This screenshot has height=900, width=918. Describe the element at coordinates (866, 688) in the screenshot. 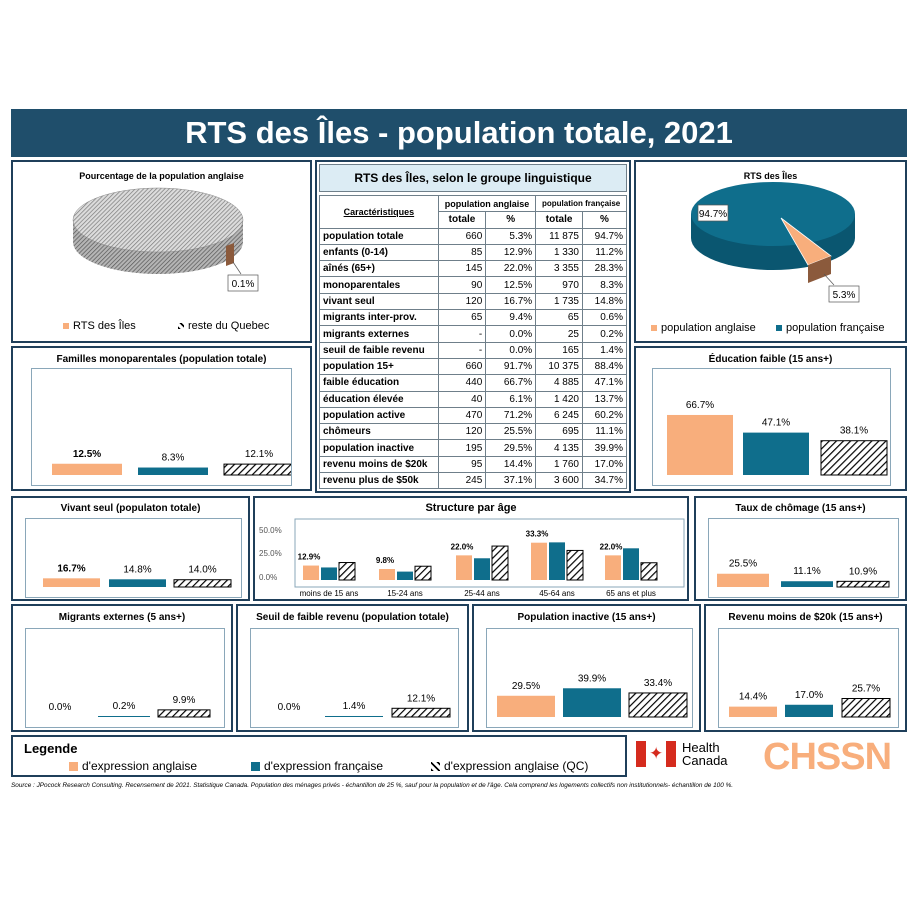

I see `bar-label: 25.7%` at that location.